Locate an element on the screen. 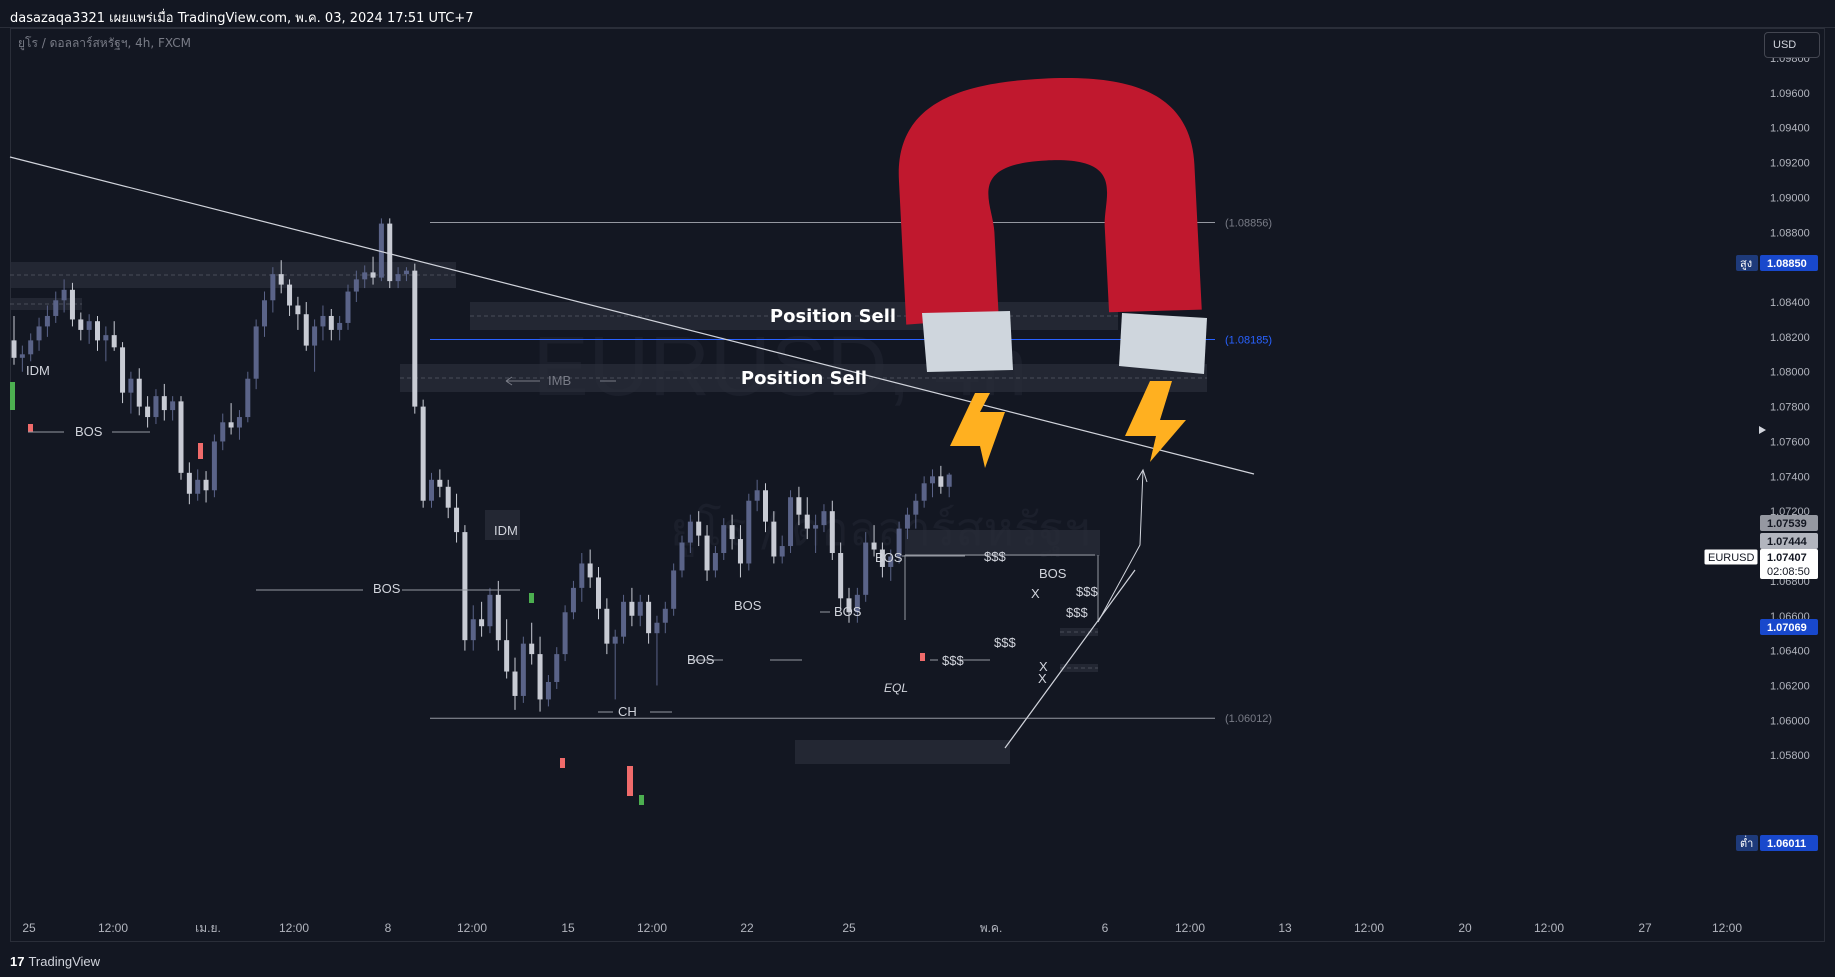 The image size is (1835, 977). annotation-label: $$$ is located at coordinates (995, 556).